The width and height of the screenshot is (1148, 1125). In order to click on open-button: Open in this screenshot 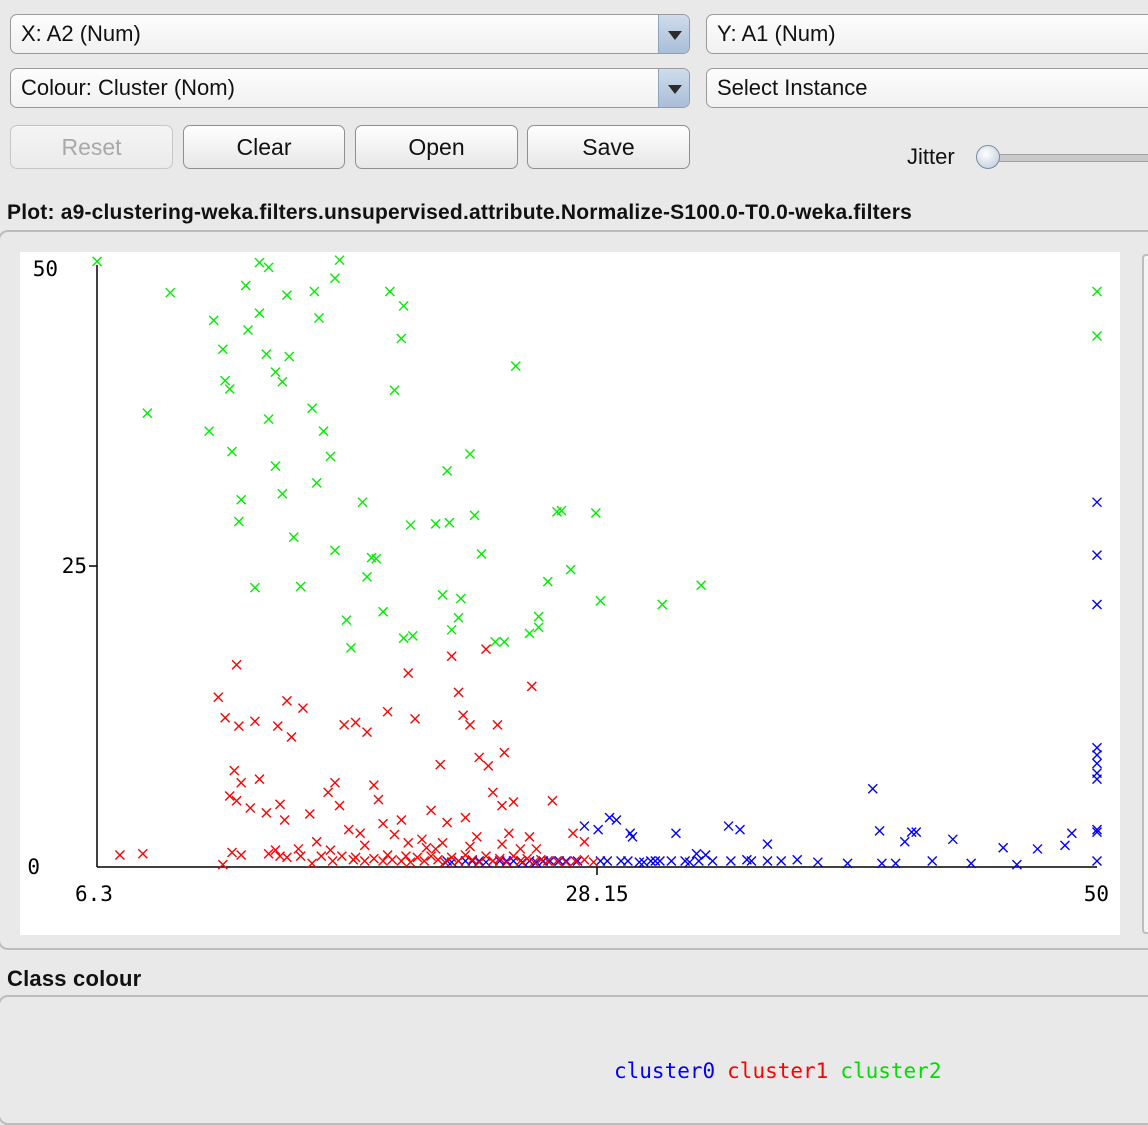, I will do `click(436, 147)`.